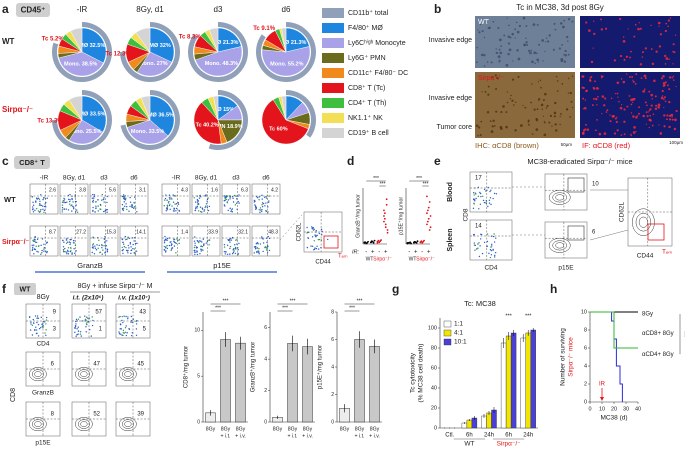 This screenshot has height=470, width=685. Describe the element at coordinates (358, 216) in the screenshot. I see `label: GranzB⁺/mg tumor` at that location.